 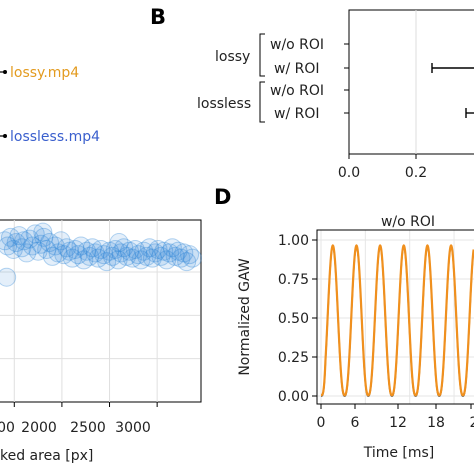 What do you see at coordinates (314, 318) in the screenshot?
I see `panel-d-yticks` at bounding box center [314, 318].